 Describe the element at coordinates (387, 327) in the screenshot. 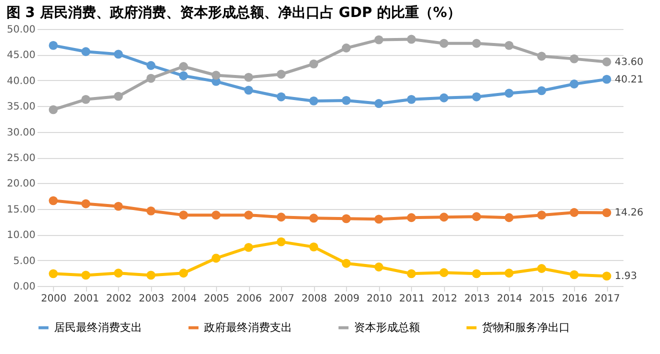

I see `legend-label: 资本形成总额` at that location.